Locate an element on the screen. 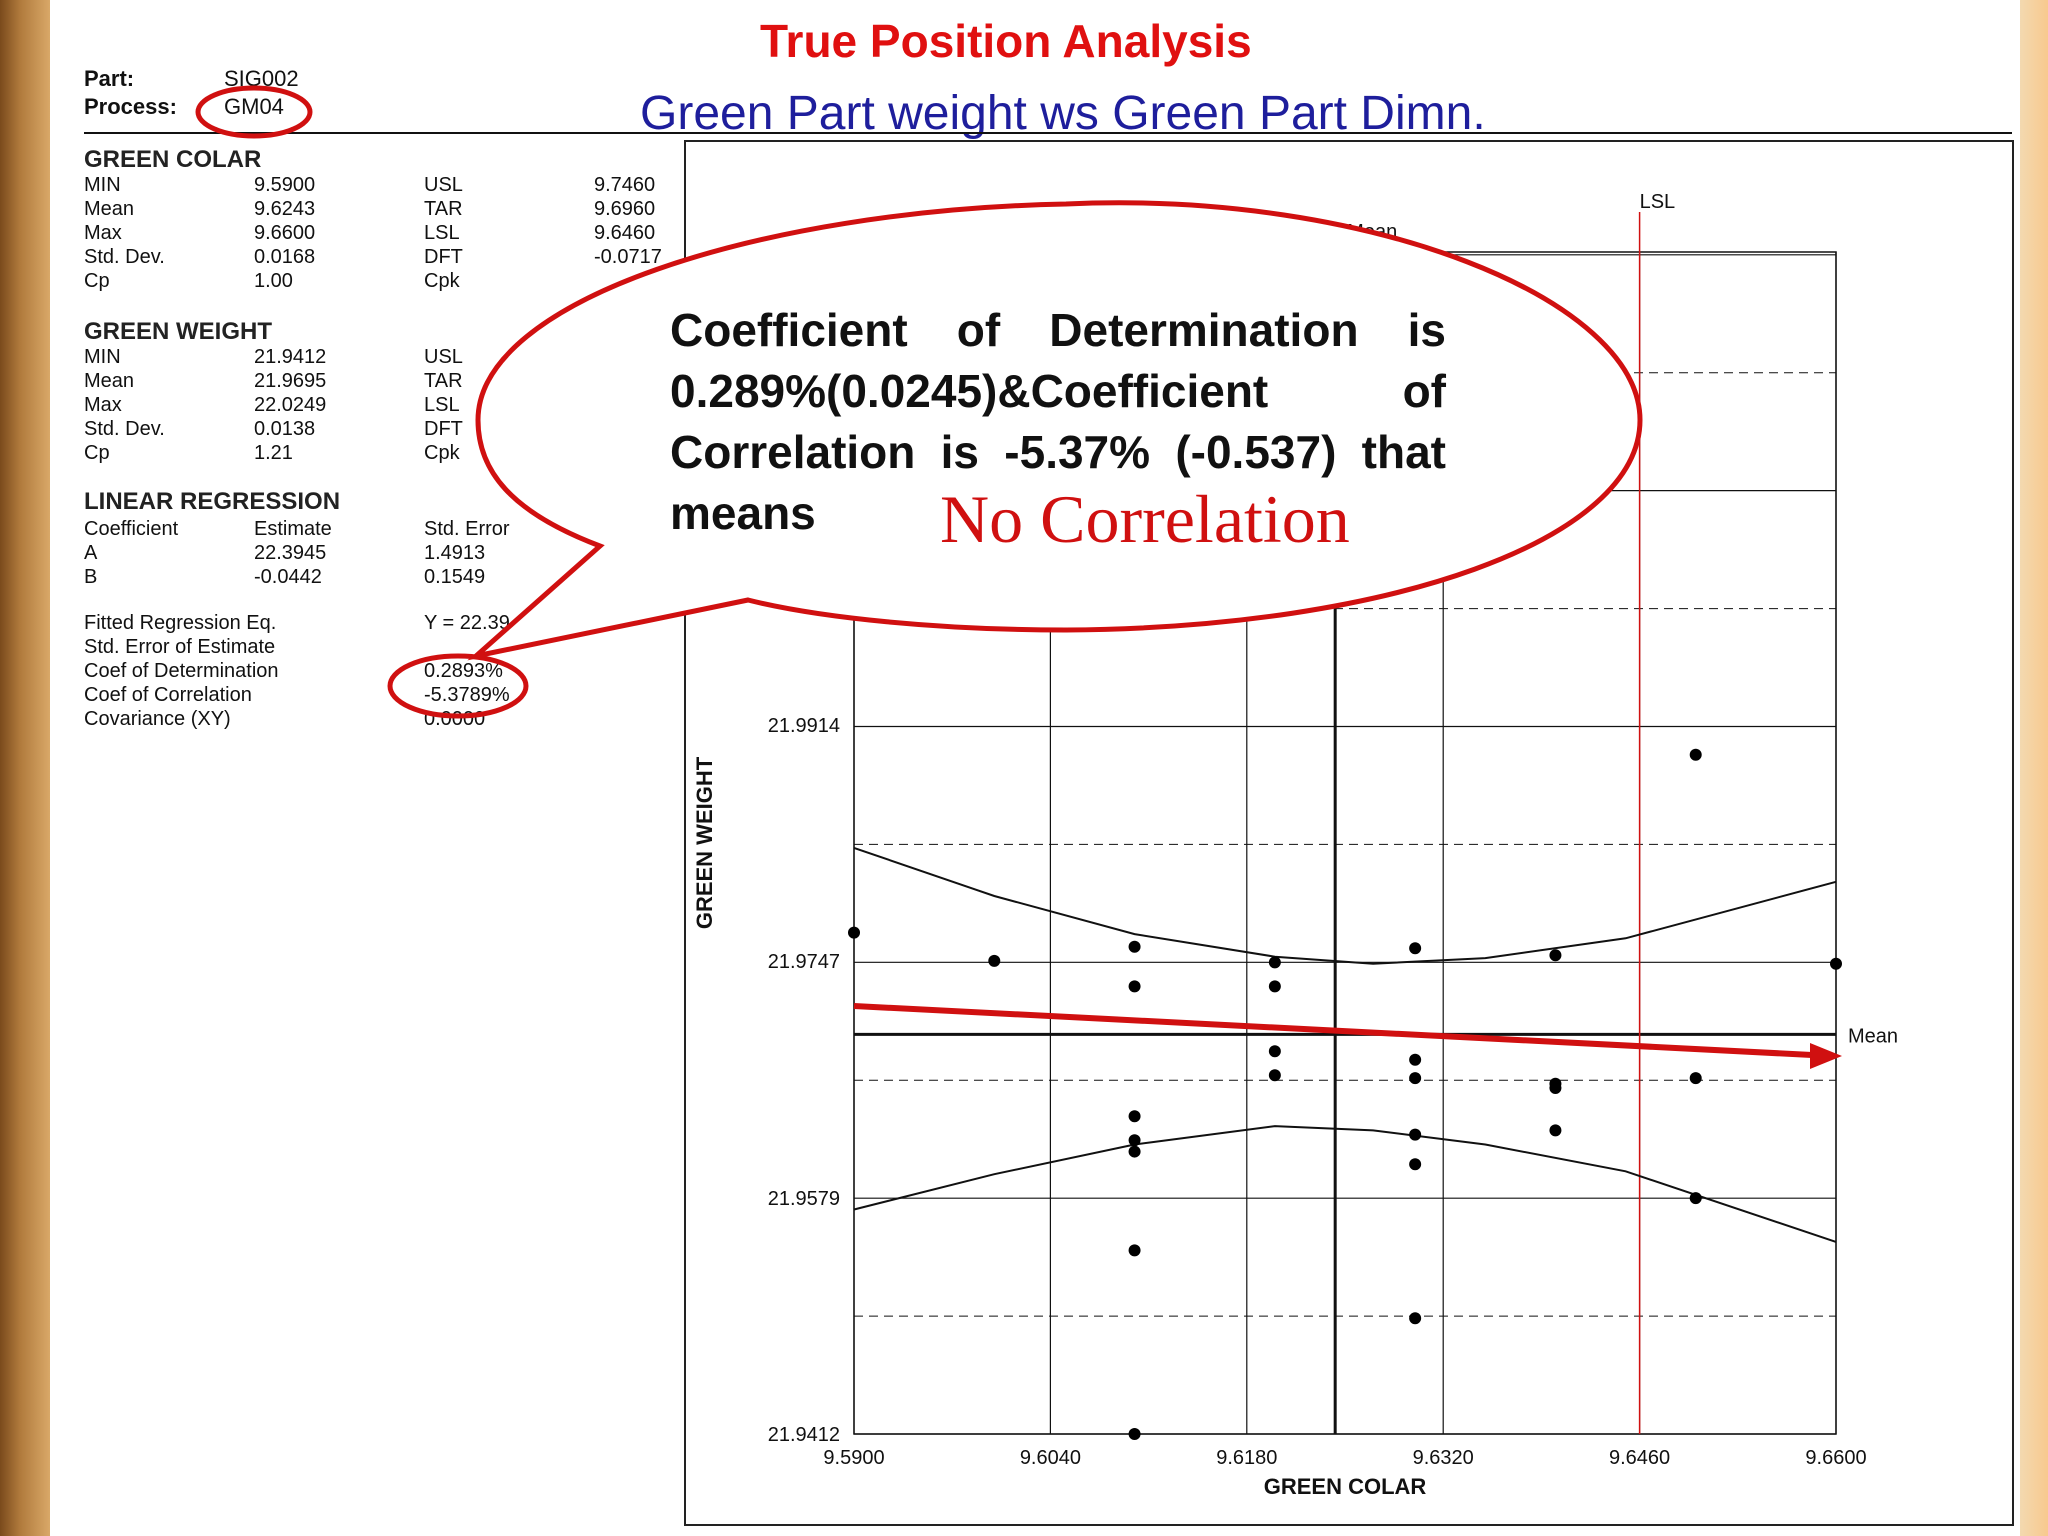 This screenshot has width=2048, height=1536. green-colar-heading: GREEN COLAR is located at coordinates (173, 159).